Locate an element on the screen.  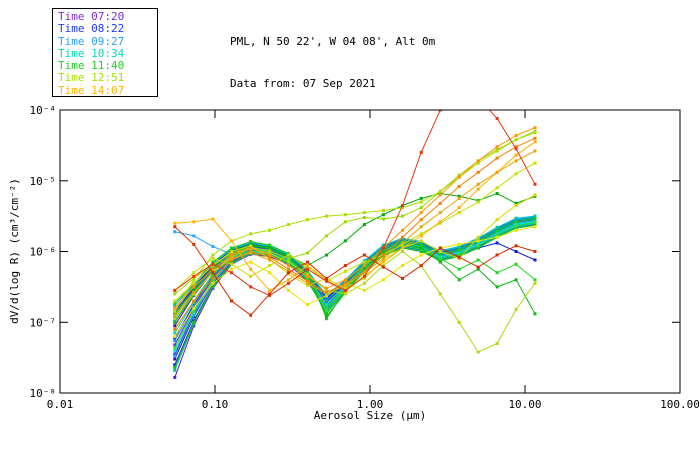
x-tick-label: 1.00 is located at coordinates (370, 404).